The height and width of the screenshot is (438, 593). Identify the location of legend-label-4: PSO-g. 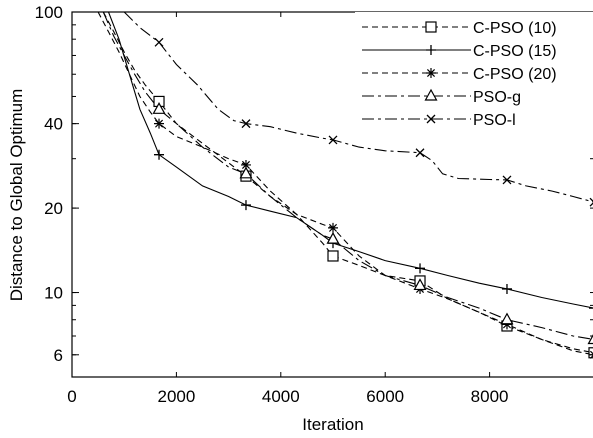
(497, 97).